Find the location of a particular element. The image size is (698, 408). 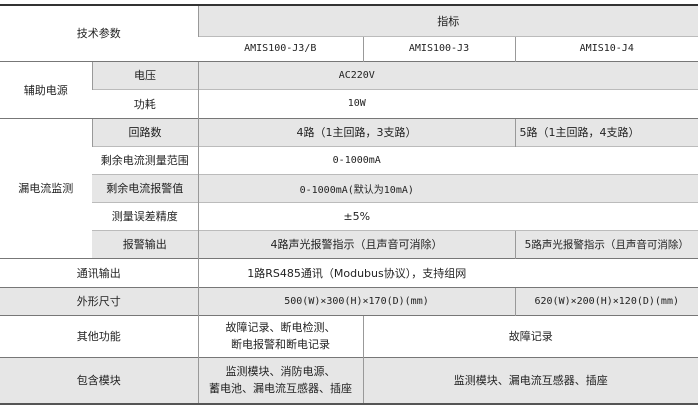

row-label: 通讯输出 is located at coordinates (99, 272).